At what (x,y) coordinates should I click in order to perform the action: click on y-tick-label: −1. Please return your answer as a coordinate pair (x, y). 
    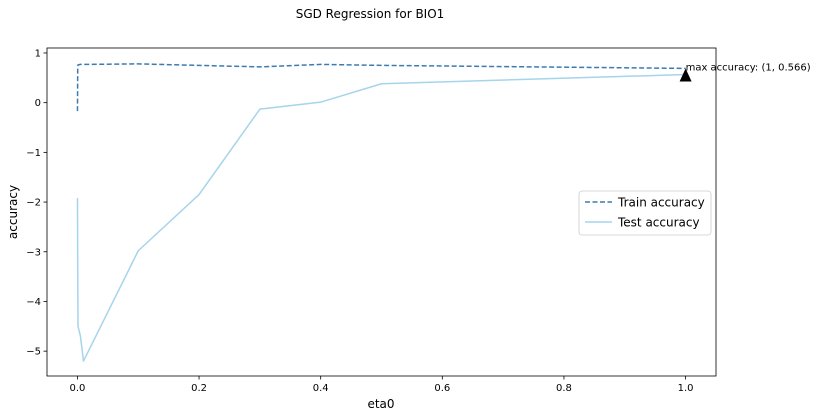
    Looking at the image, I should click on (33, 153).